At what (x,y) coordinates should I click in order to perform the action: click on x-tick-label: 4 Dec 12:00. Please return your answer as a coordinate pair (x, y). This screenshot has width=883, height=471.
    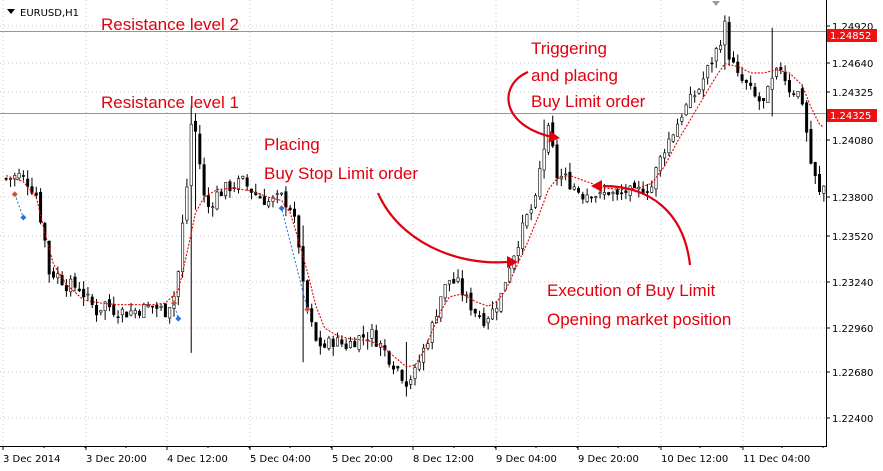
    Looking at the image, I should click on (197, 459).